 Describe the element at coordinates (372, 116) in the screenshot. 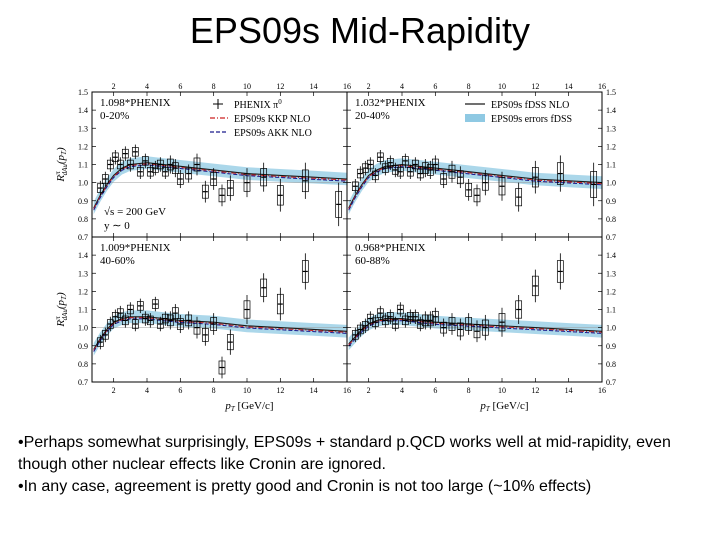

I see `panel-centrality: 20-40%` at that location.